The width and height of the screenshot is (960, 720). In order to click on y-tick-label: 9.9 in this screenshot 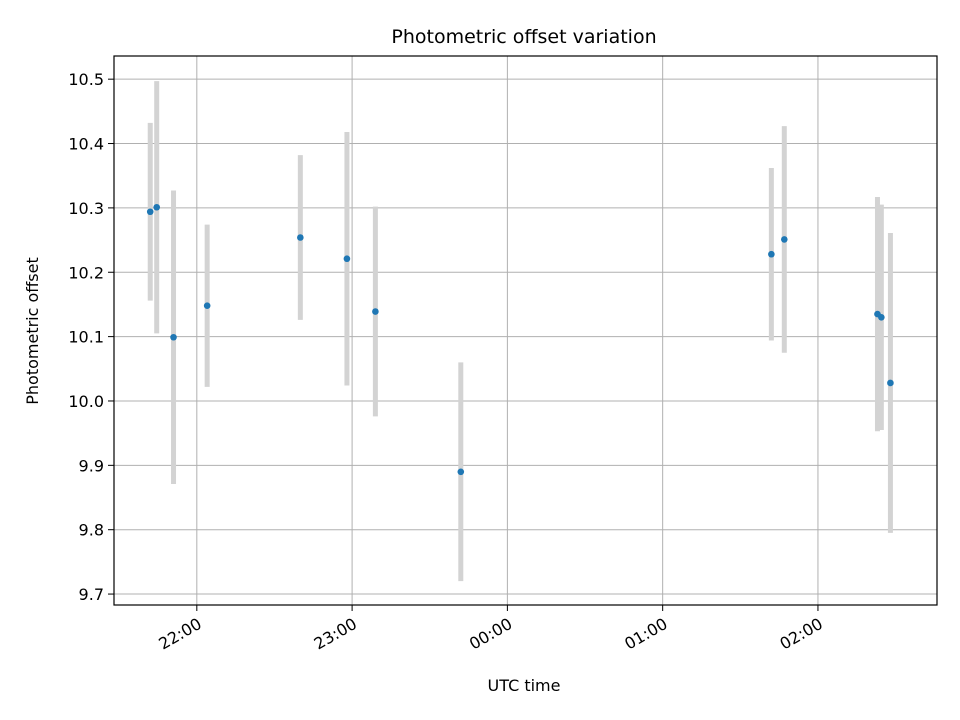, I will do `click(91, 465)`.